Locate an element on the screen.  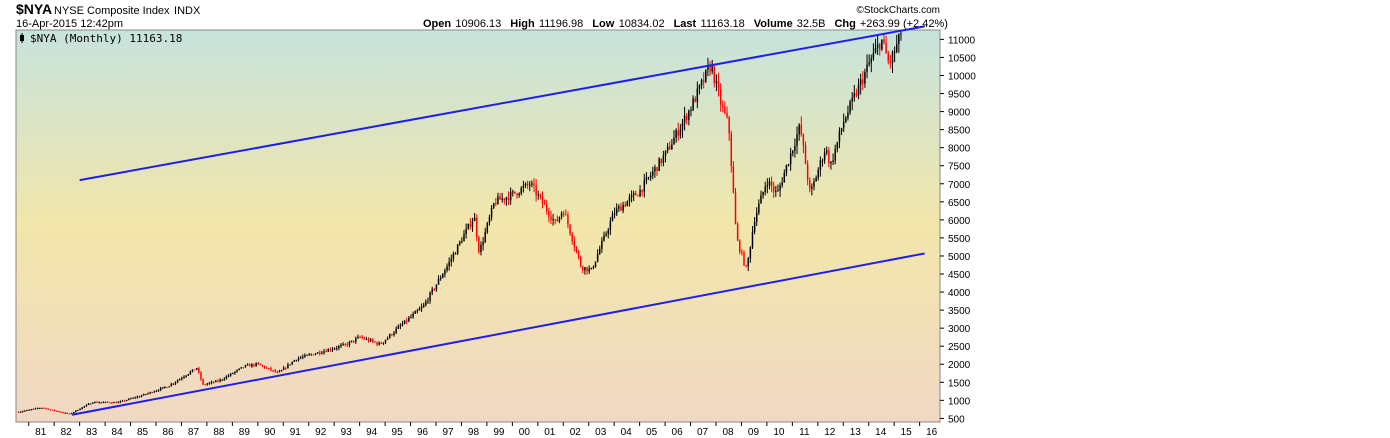
x-tick-label: 88 is located at coordinates (219, 432).